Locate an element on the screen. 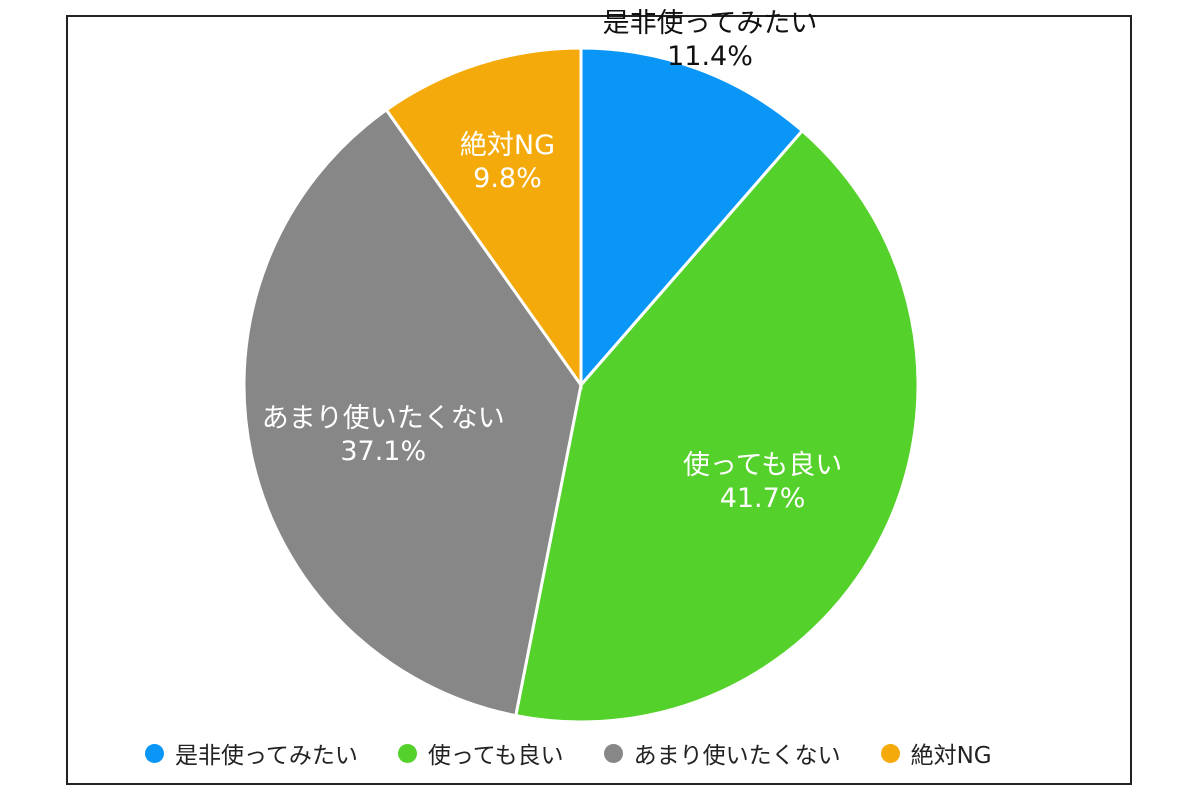 This screenshot has width=1200, height=800. slice-label: 使っても良い is located at coordinates (762, 465).